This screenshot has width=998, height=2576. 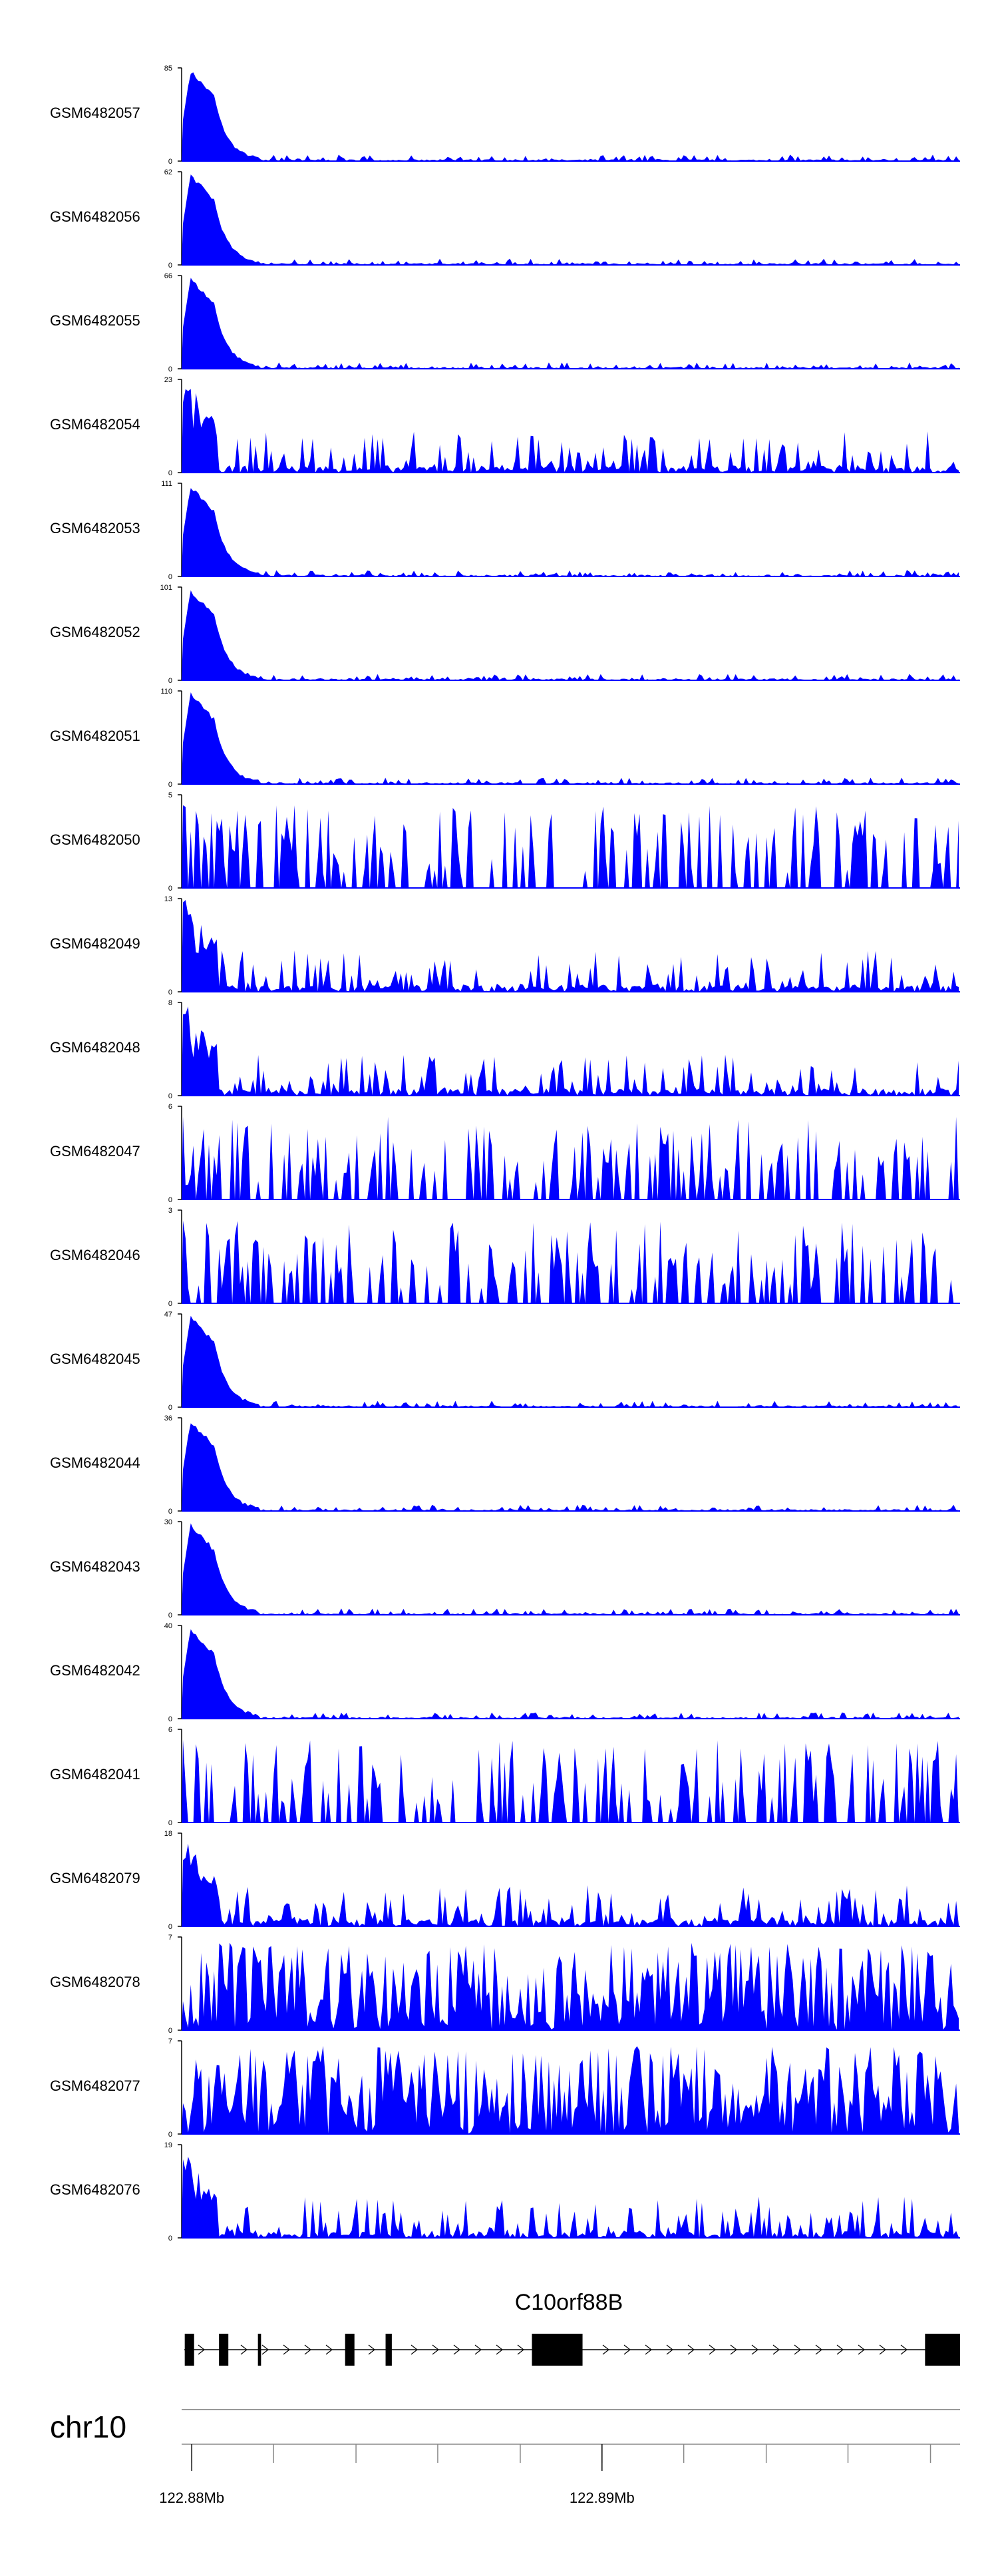 I want to click on y-max-label: 110, so click(x=166, y=692).